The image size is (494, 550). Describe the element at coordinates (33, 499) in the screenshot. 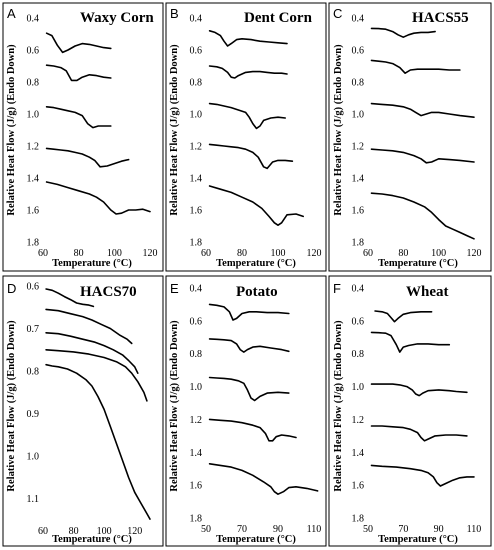

I see `y-tick-label: 1.1` at that location.